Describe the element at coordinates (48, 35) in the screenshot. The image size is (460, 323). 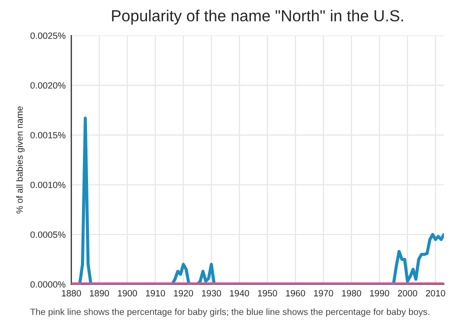
I see `y-tick-label: 0.0025%` at that location.